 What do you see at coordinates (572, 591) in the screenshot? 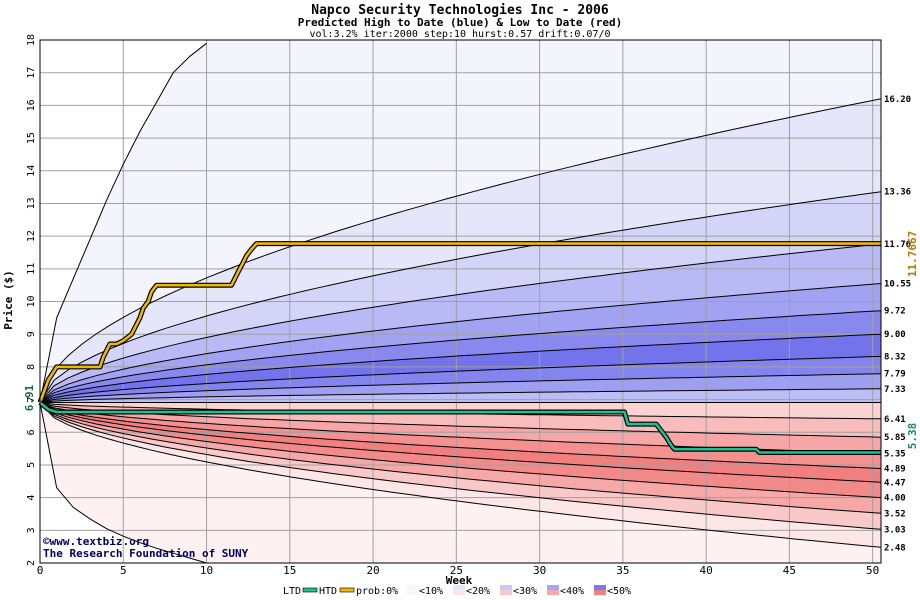
I see `legend-bin-label-3: <40%` at bounding box center [572, 591].